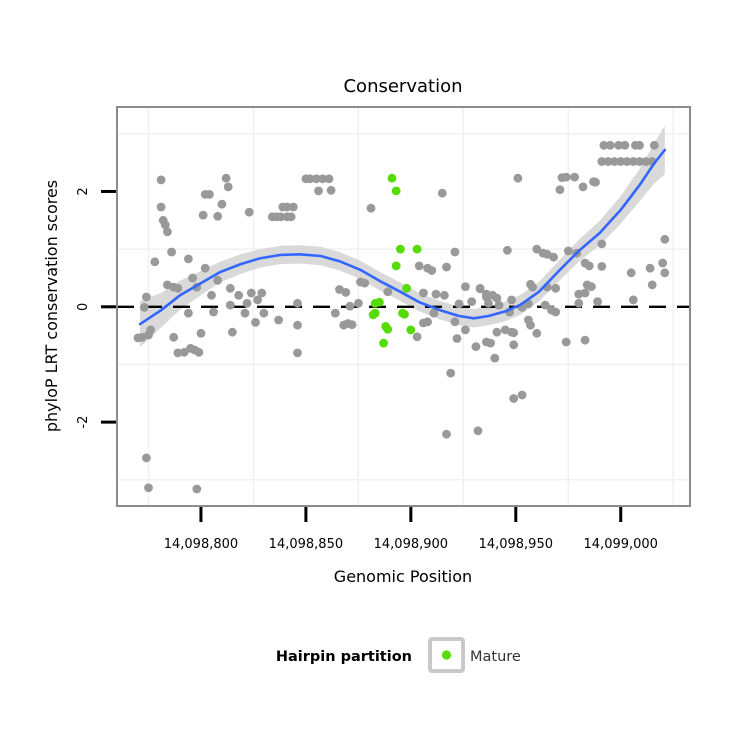  Describe the element at coordinates (201, 544) in the screenshot. I see `x-tick-label: 14,098,800` at that location.